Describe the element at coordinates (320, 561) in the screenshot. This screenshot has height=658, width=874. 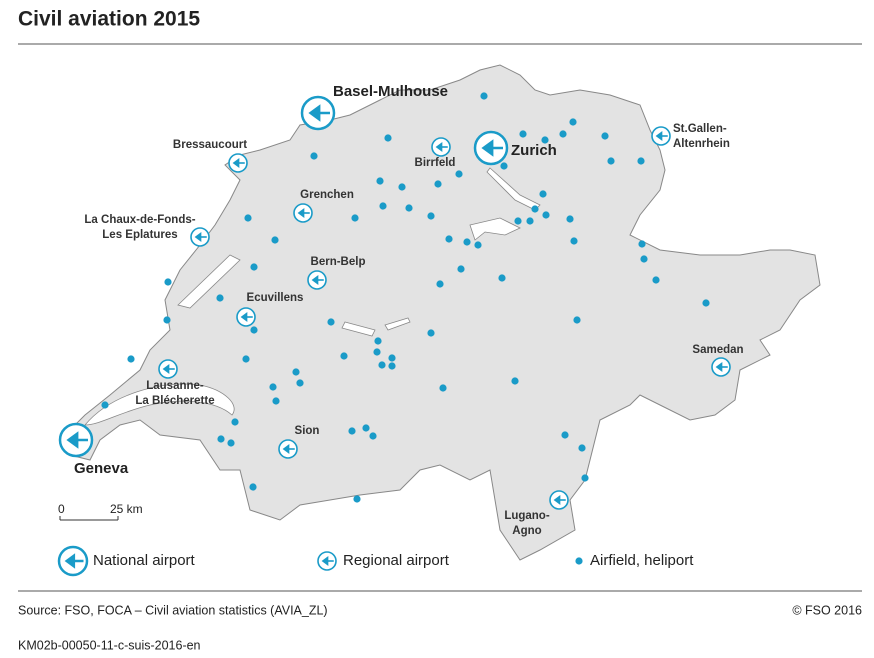
I see `legend` at that location.